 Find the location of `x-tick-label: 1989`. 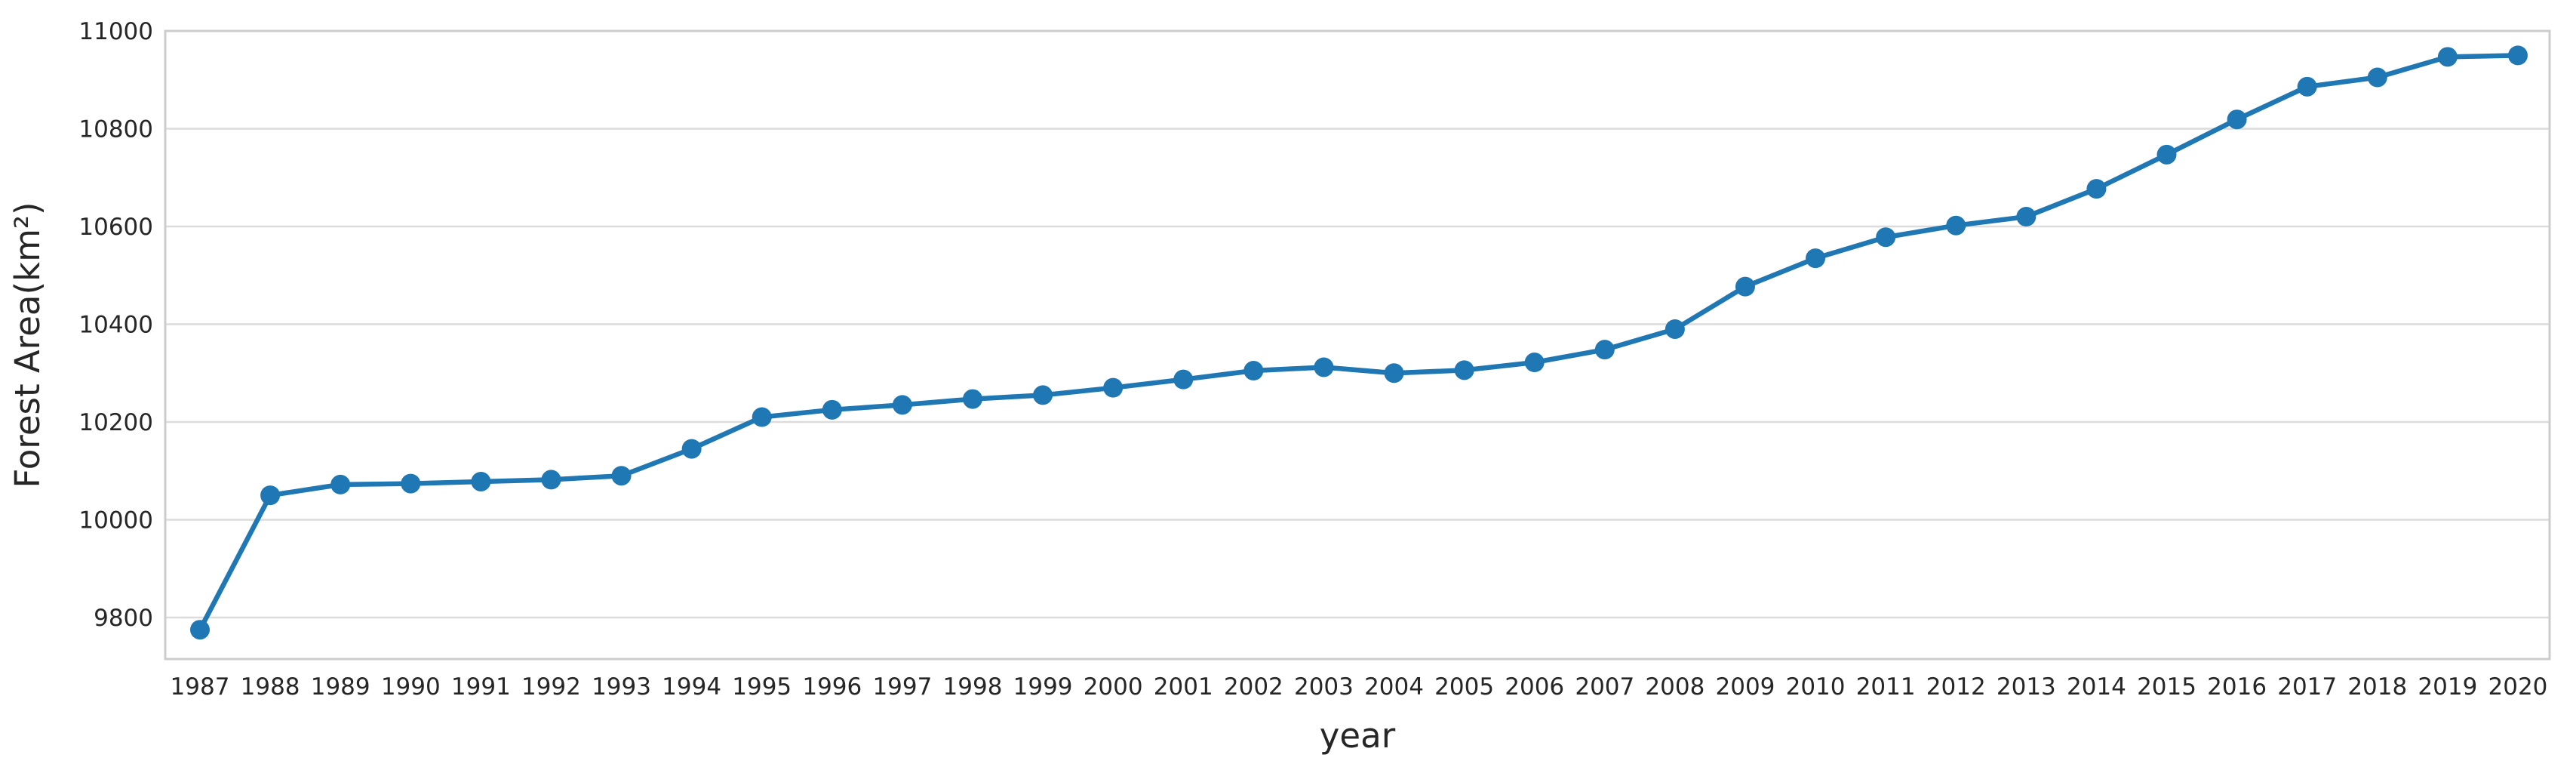

x-tick-label: 1989 is located at coordinates (340, 687).